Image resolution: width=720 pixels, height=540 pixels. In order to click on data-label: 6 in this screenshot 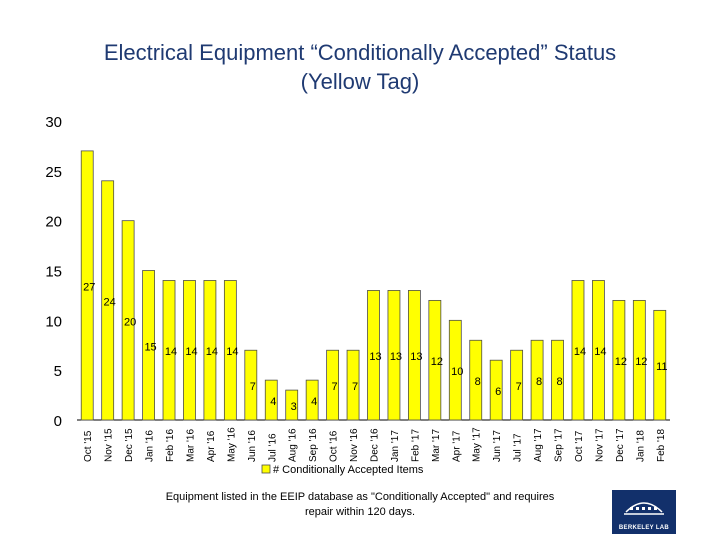, I will do `click(498, 392)`.